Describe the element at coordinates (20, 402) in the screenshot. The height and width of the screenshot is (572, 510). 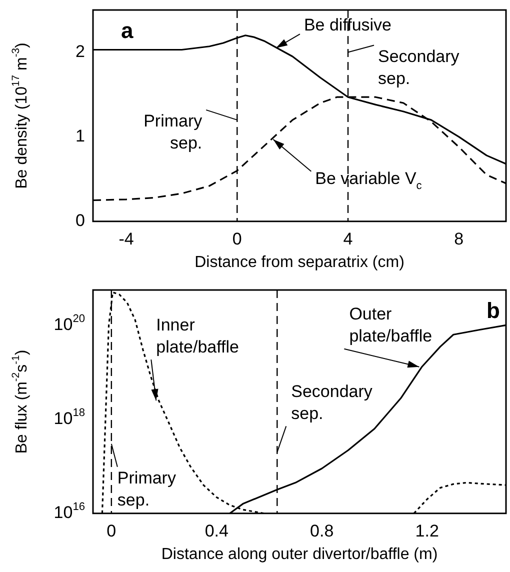
I see `y-axis-title: Be flux (m-2s-1)` at that location.